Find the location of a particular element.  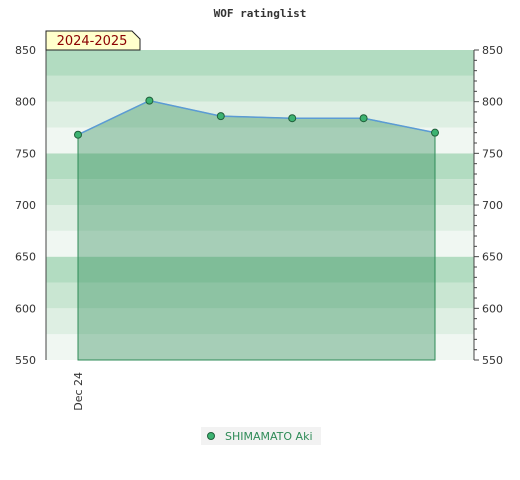

y-tick-label-right: 800 is located at coordinates (492, 102).